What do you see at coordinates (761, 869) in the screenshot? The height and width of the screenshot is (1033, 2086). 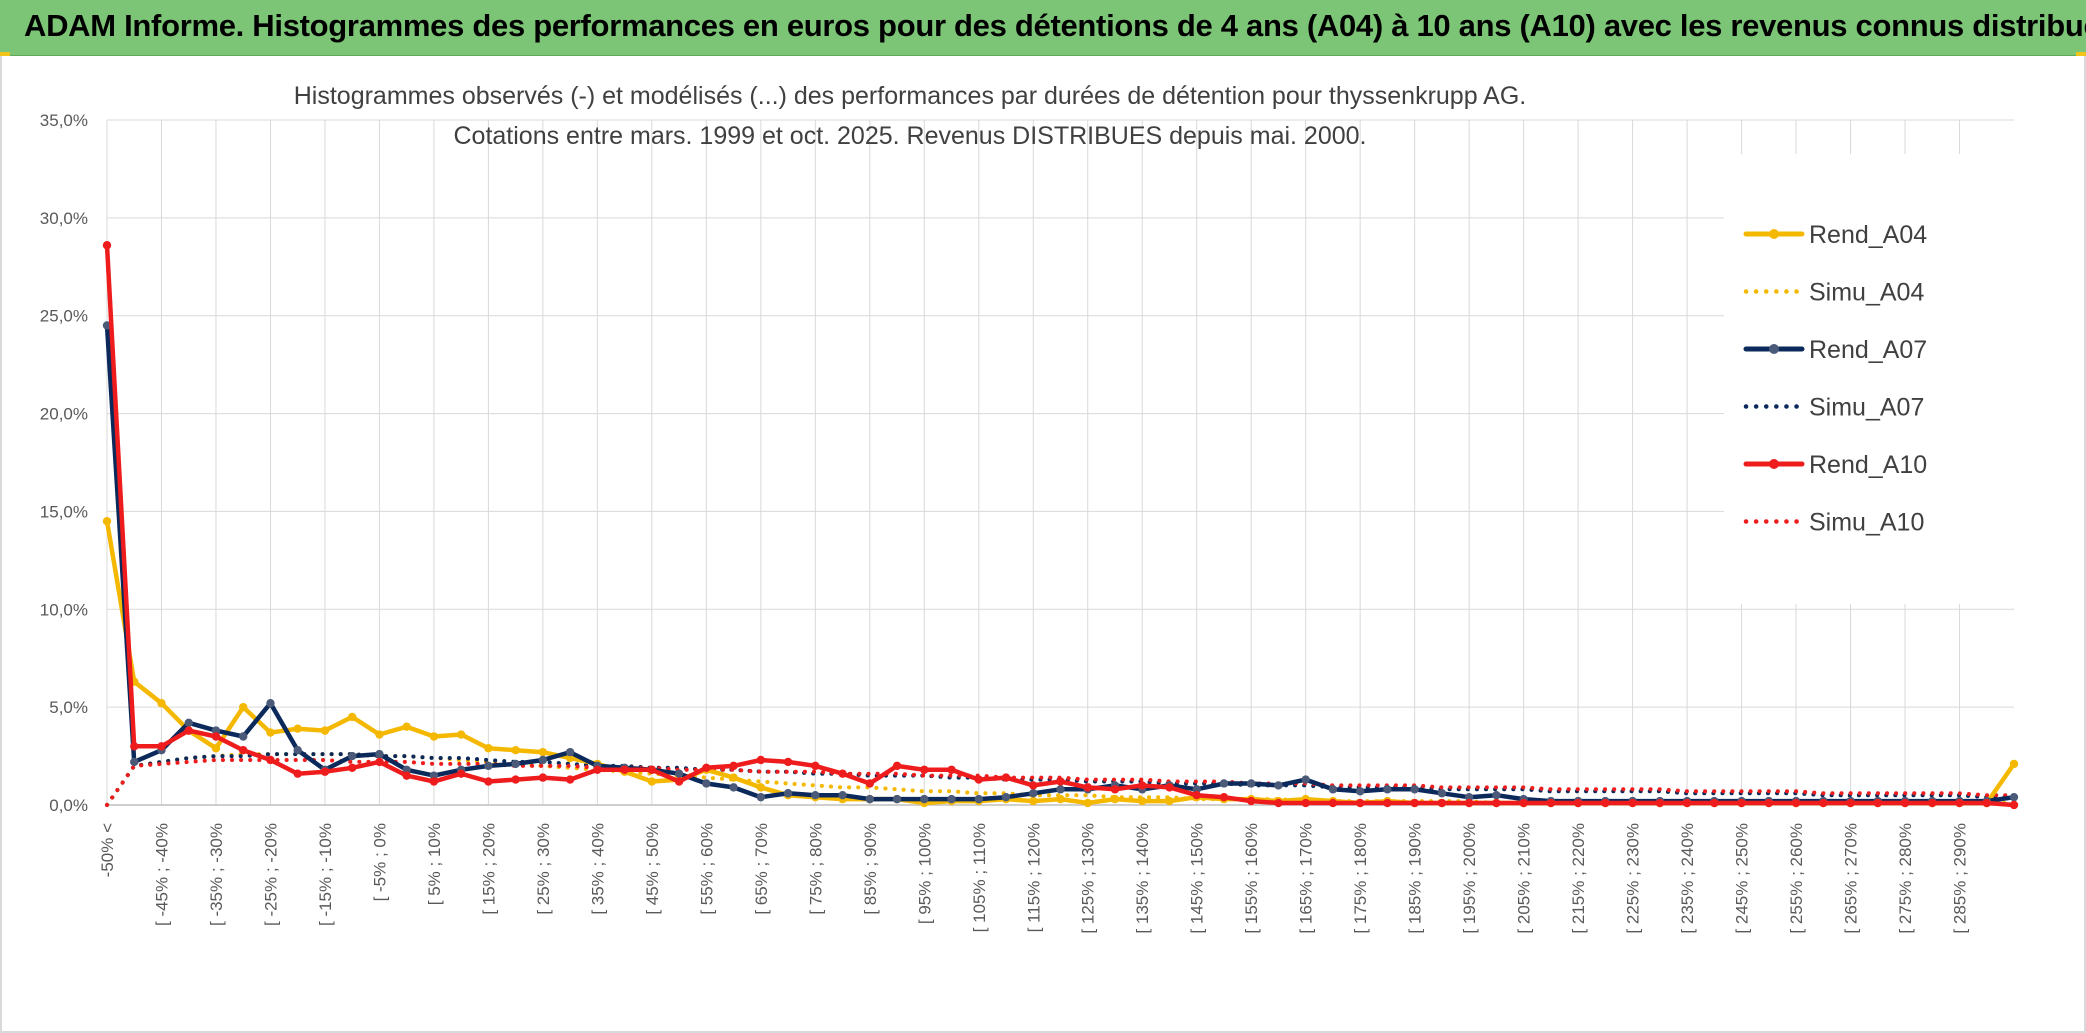 I see `x-tick-label: [ 65% ; 70%` at bounding box center [761, 869].